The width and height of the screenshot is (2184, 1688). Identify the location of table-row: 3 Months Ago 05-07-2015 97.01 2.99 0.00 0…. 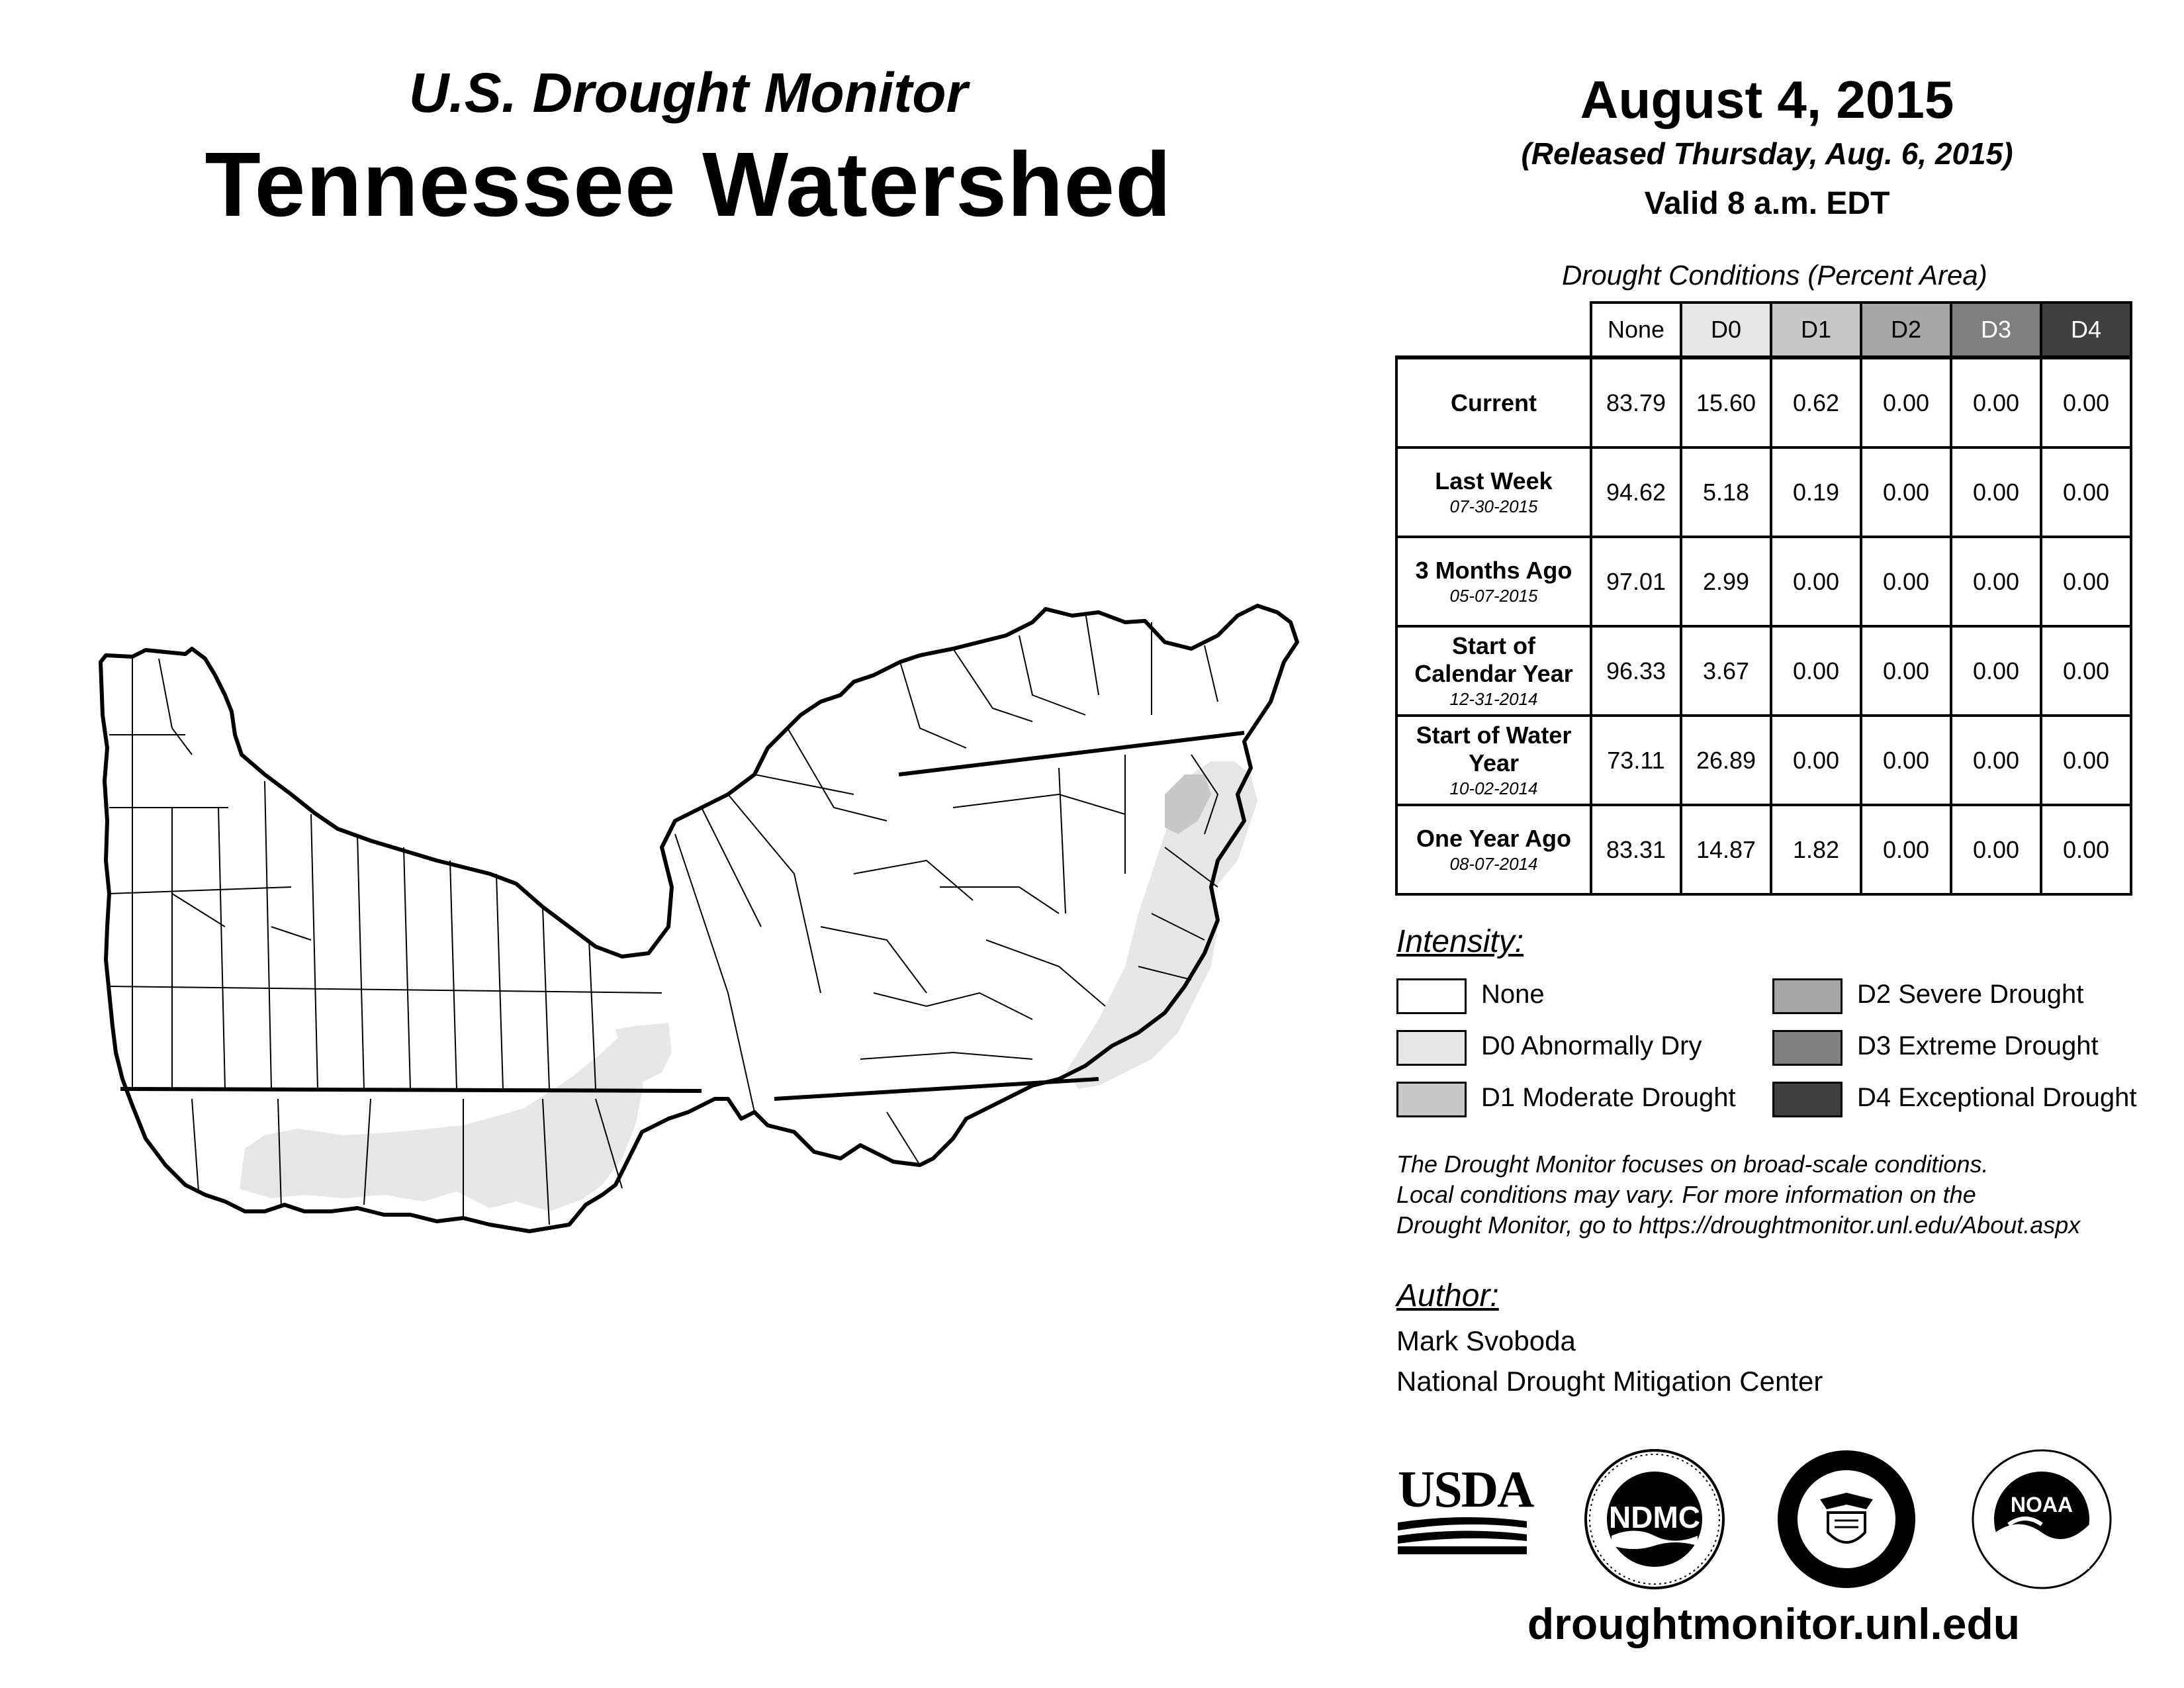
(1763, 582).